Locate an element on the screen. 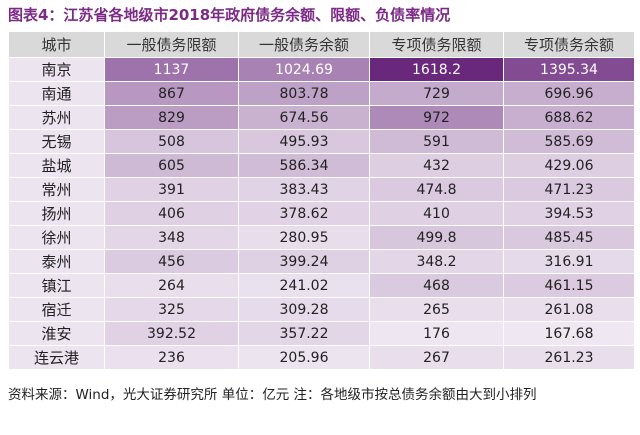 Image resolution: width=640 pixels, height=435 pixels. value-cell: 309.28 is located at coordinates (304, 309).